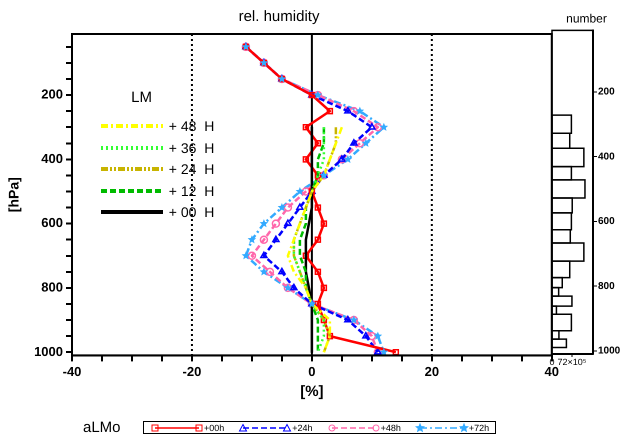 Image resolution: width=621 pixels, height=439 pixels. Describe the element at coordinates (72, 371) in the screenshot. I see `x-tick-label: -40` at that location.